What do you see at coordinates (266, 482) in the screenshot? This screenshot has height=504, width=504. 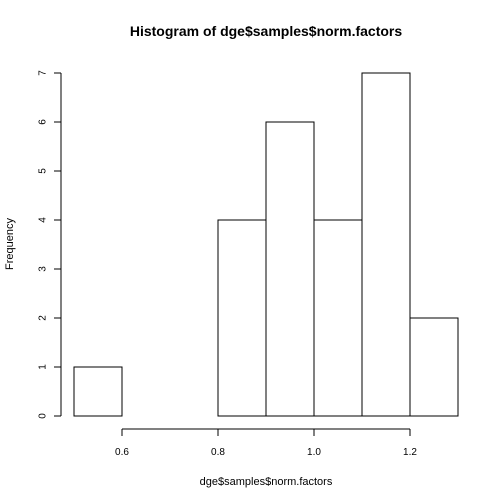 I see `x-axis-label: dge$samples$norm.factors` at bounding box center [266, 482].